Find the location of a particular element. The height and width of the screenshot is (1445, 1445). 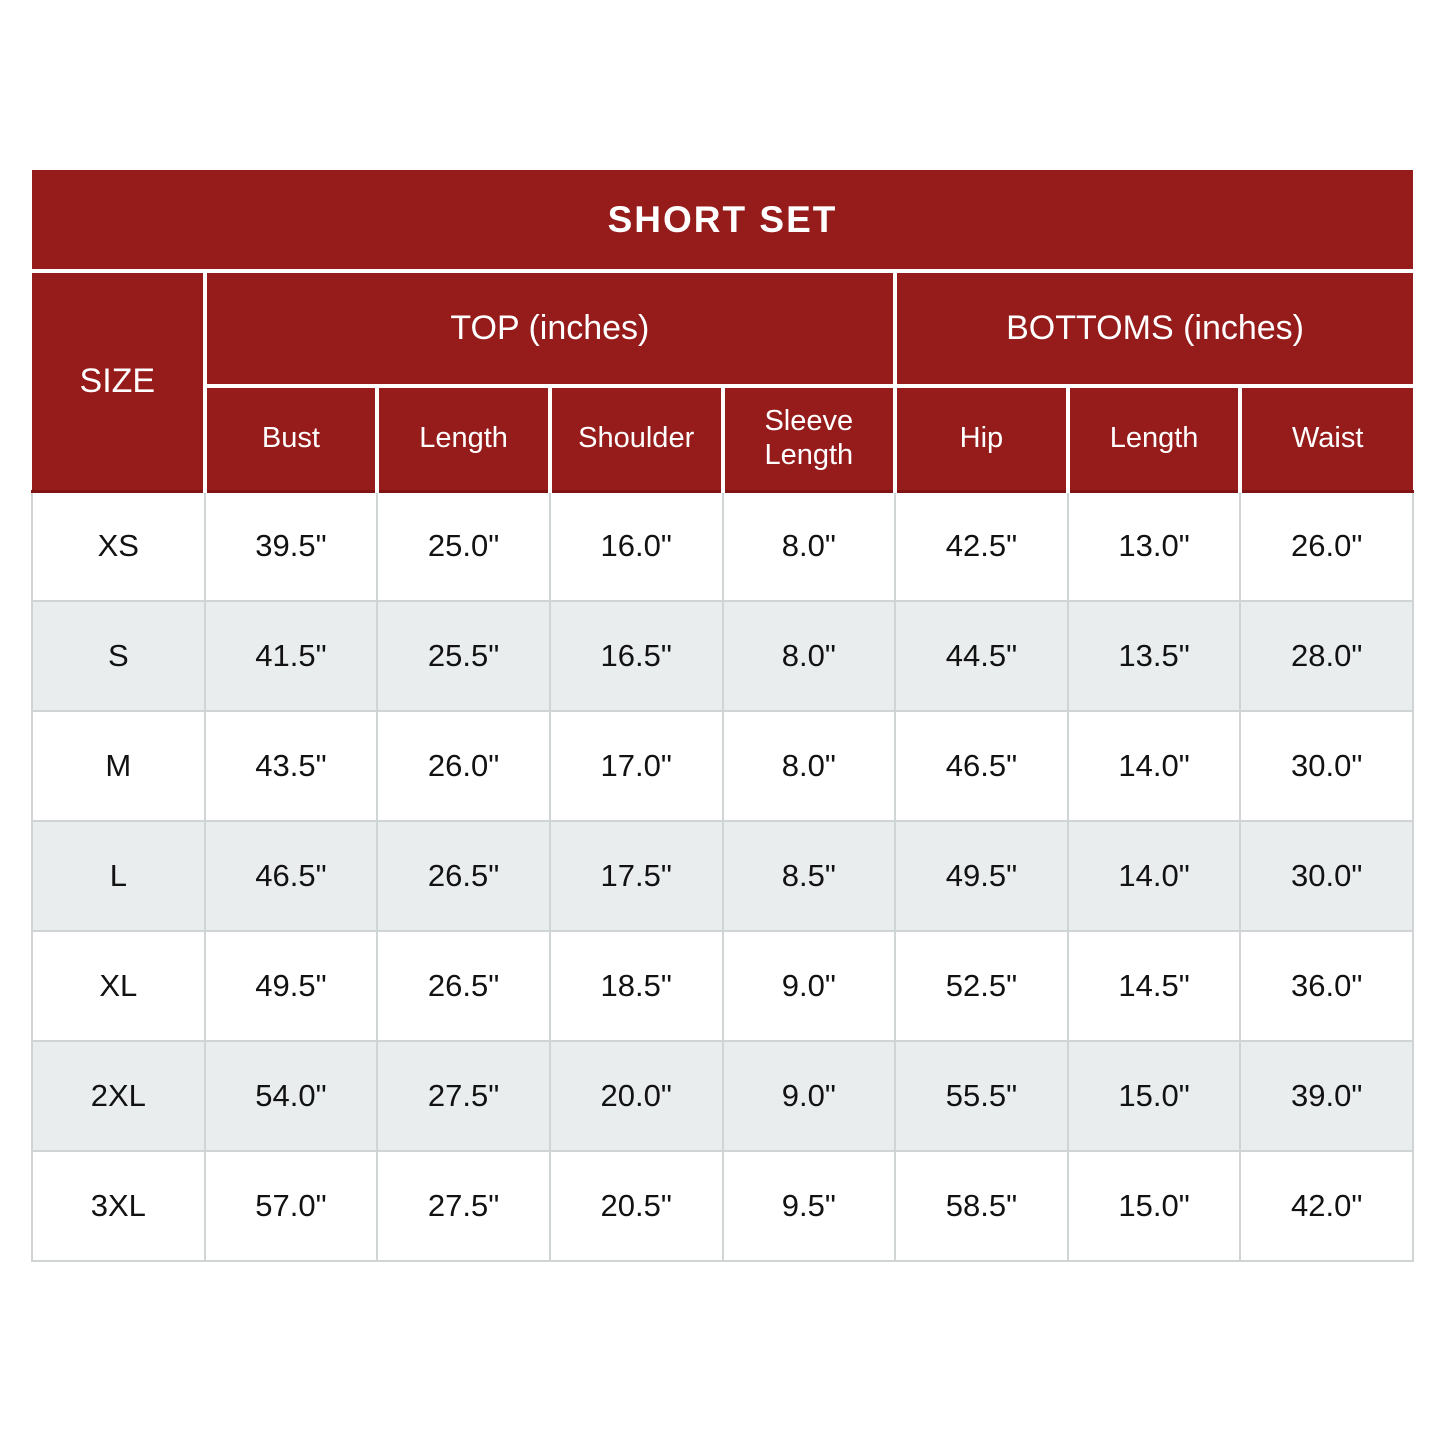

column-header-top-length: Length is located at coordinates (462, 439).